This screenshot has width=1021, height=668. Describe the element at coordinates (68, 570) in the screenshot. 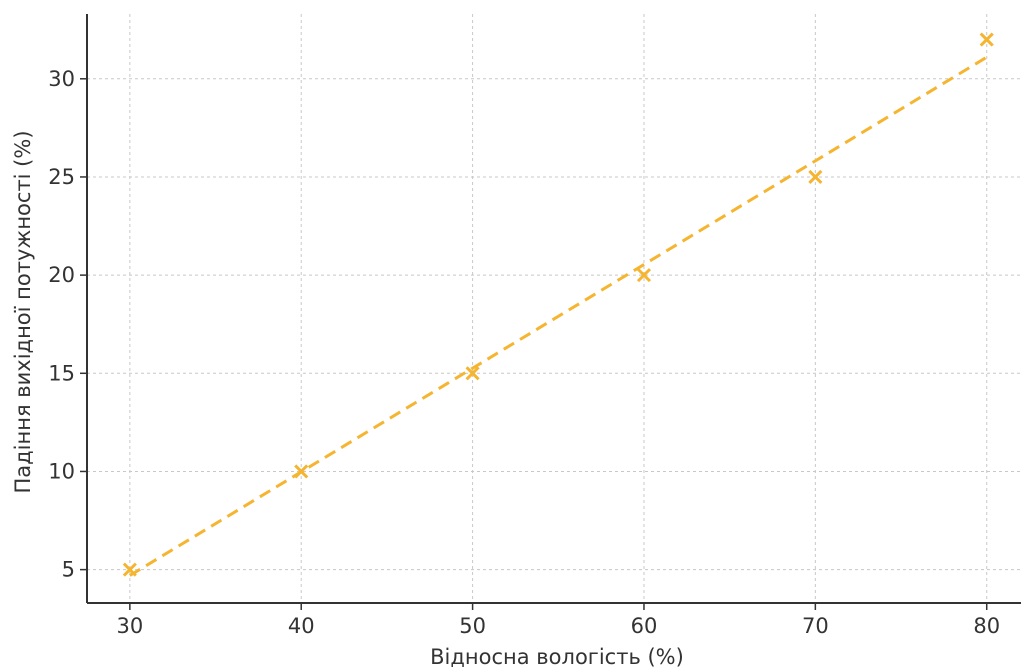

I see `y-tick-label: 5` at that location.